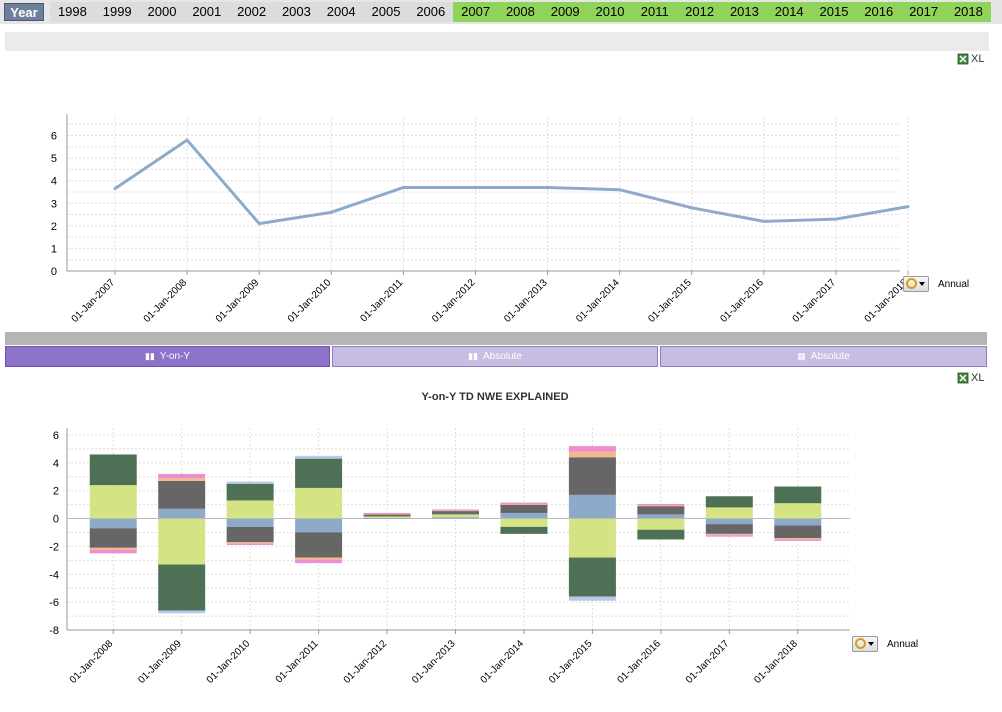 This screenshot has height=712, width=1002. What do you see at coordinates (744, 12) in the screenshot?
I see `year-option-2013: 2013` at bounding box center [744, 12].